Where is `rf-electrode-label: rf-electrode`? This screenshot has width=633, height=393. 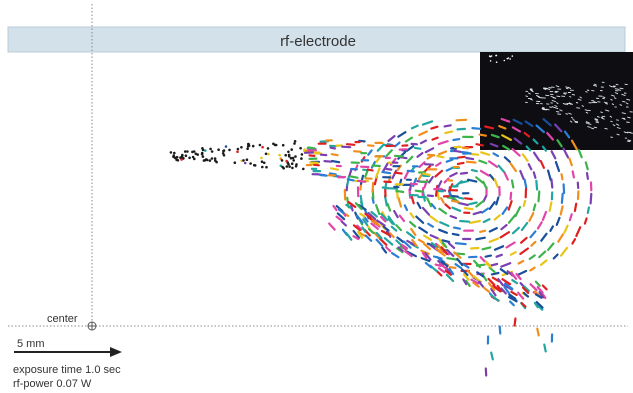
rf-electrode-label: rf-electrode is located at coordinates (318, 41).